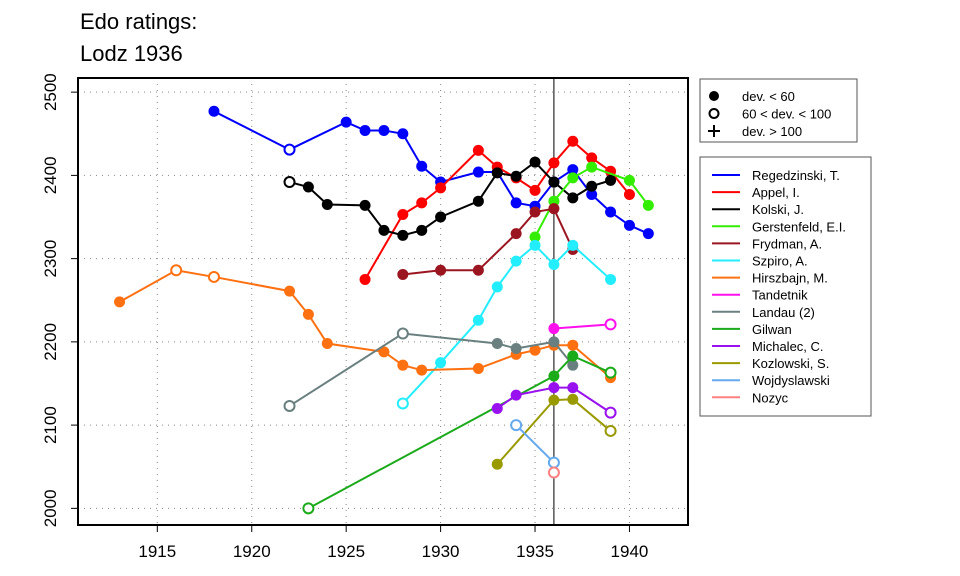 The image size is (960, 576). I want to click on open-circle-icon, so click(714, 113).